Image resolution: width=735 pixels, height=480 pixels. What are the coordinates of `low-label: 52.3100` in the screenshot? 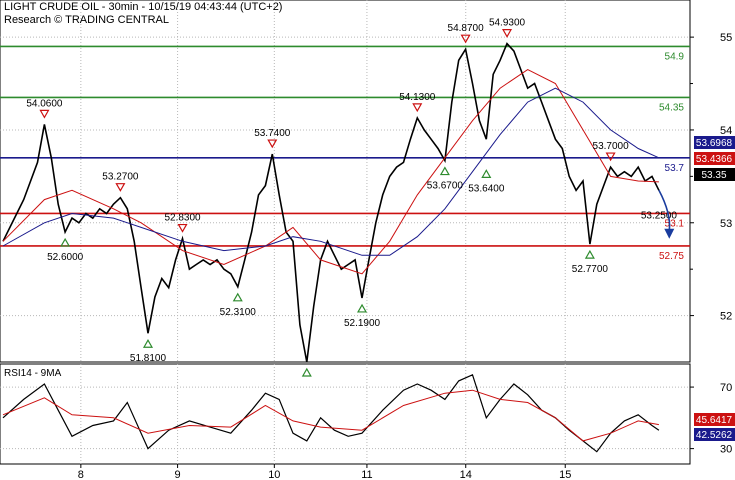 It's located at (238, 312).